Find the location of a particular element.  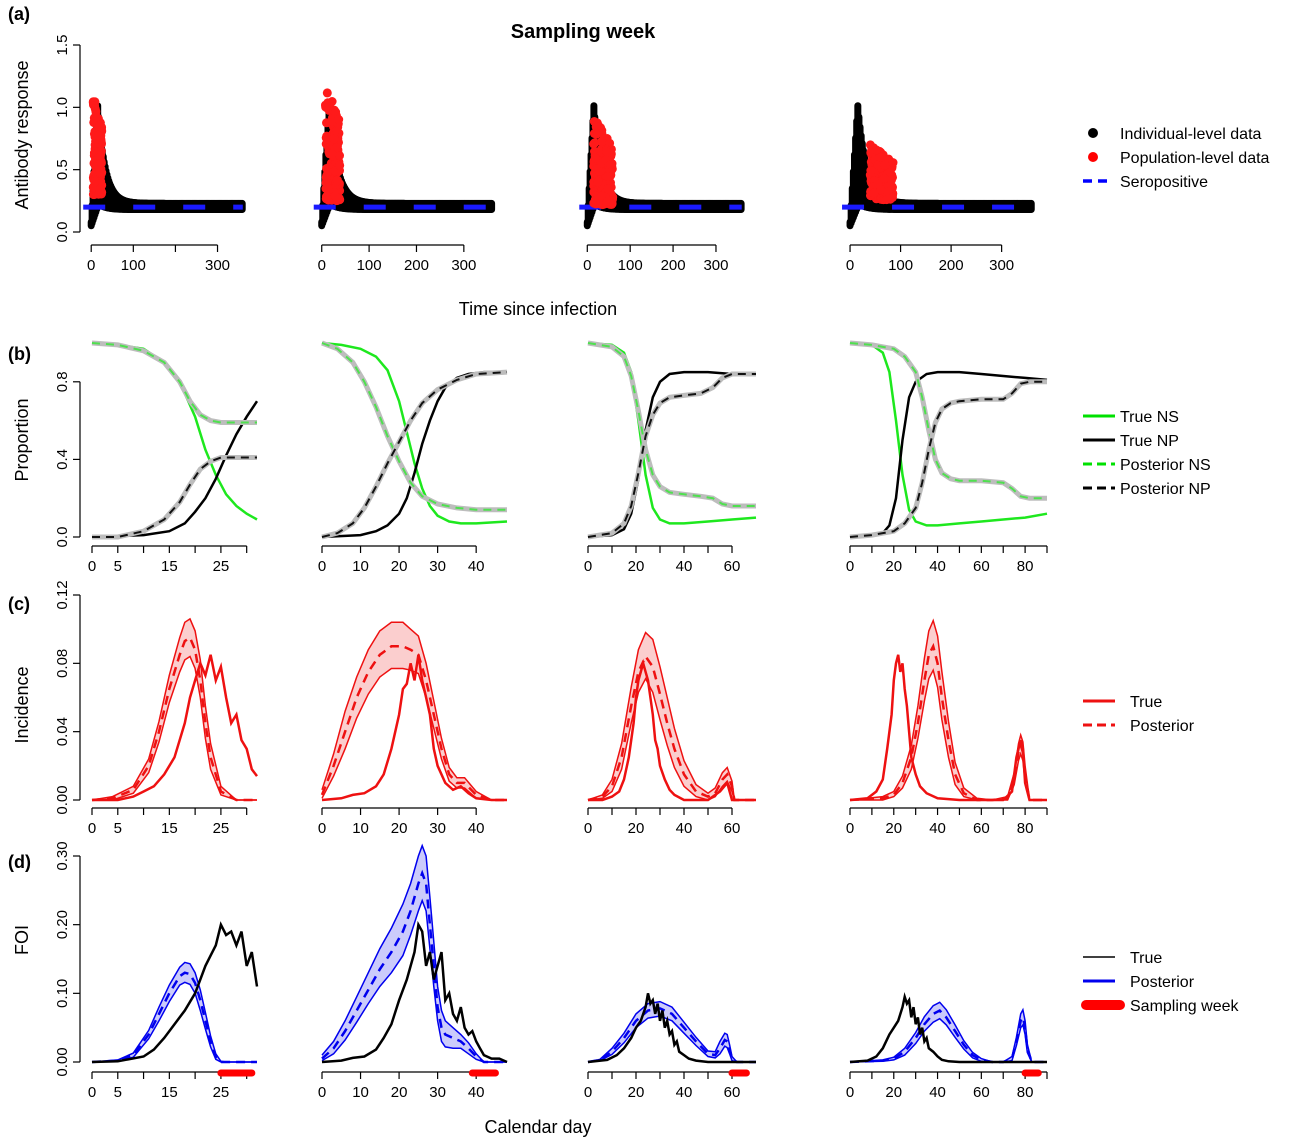

x-tick-label-d: 10 is located at coordinates (360, 1092).